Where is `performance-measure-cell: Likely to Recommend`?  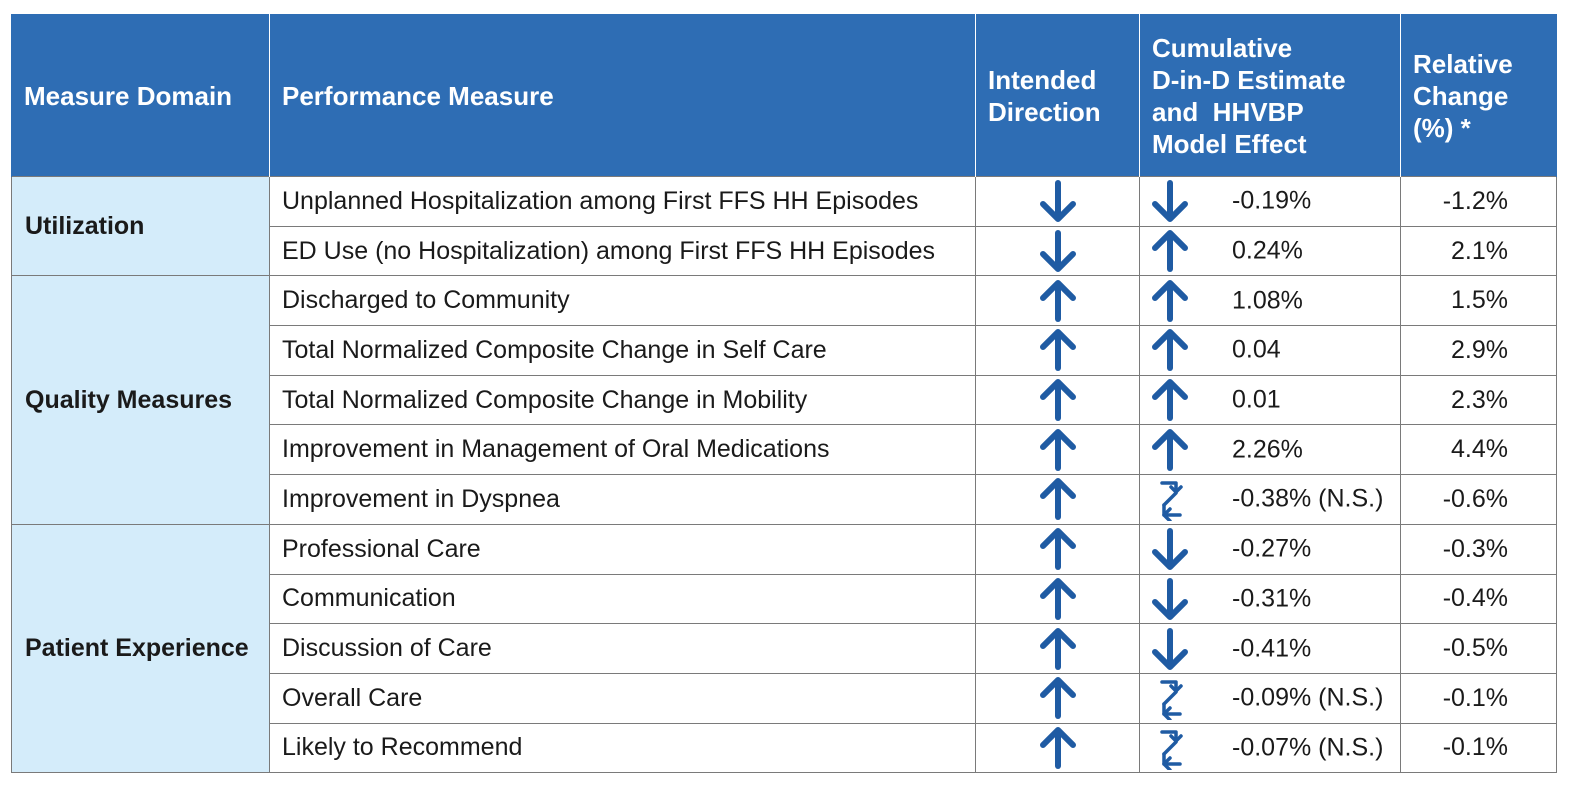 performance-measure-cell: Likely to Recommend is located at coordinates (622, 748).